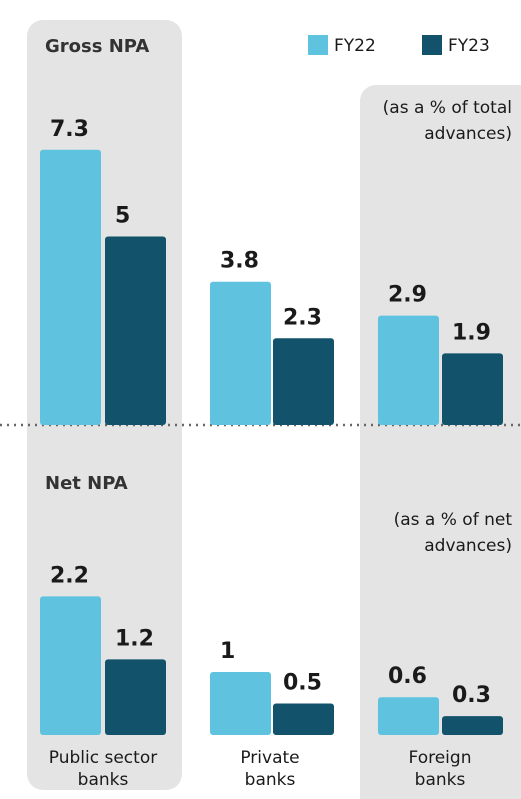 This screenshot has height=799, width=521. I want to click on panel-note: (as a % of total, so click(447, 108).